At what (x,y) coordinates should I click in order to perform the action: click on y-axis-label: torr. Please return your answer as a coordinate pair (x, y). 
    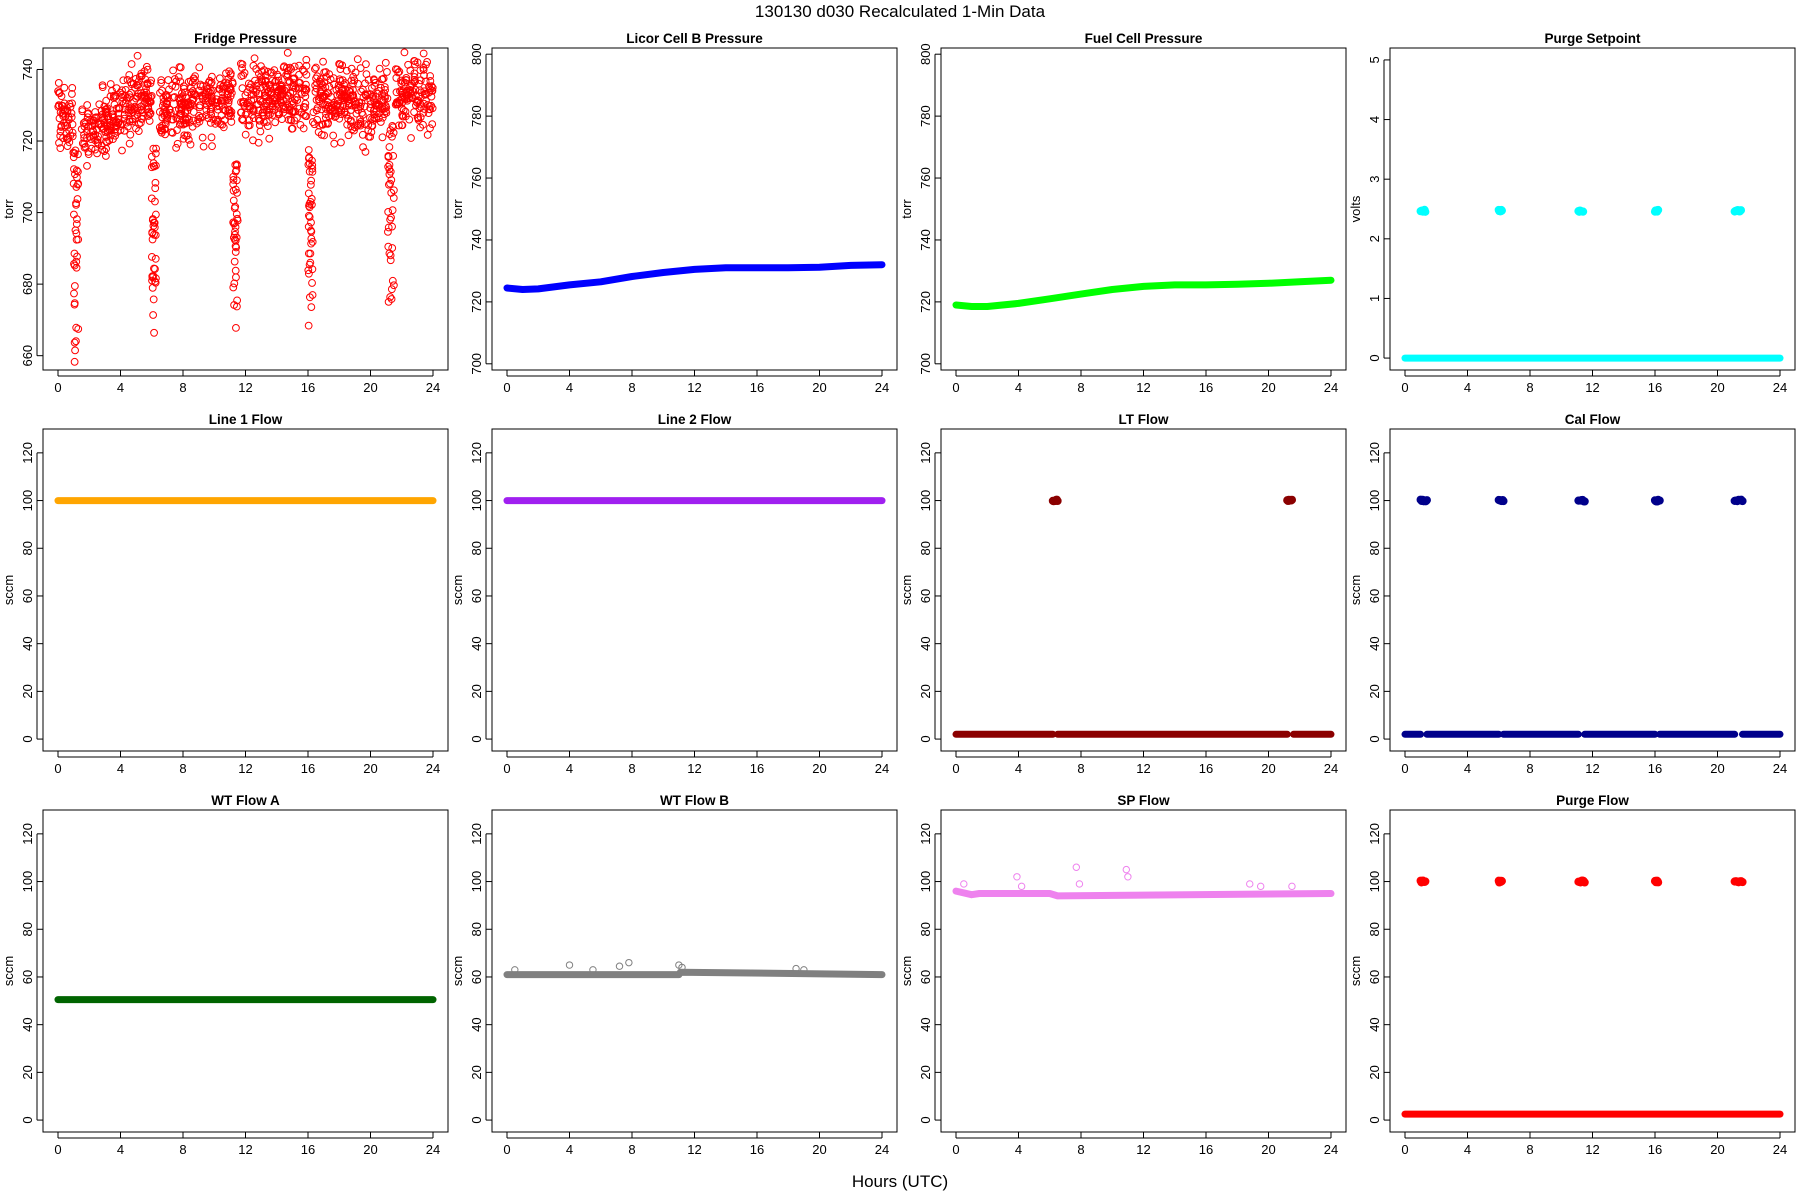
    Looking at the image, I should click on (8, 209).